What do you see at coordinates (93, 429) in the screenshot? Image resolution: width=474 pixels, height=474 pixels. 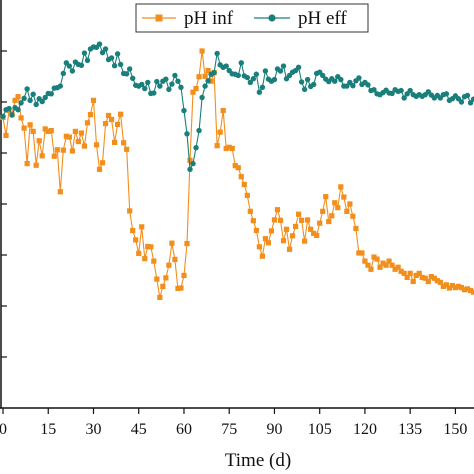 I see `x-tick-label-30: 30` at bounding box center [93, 429].